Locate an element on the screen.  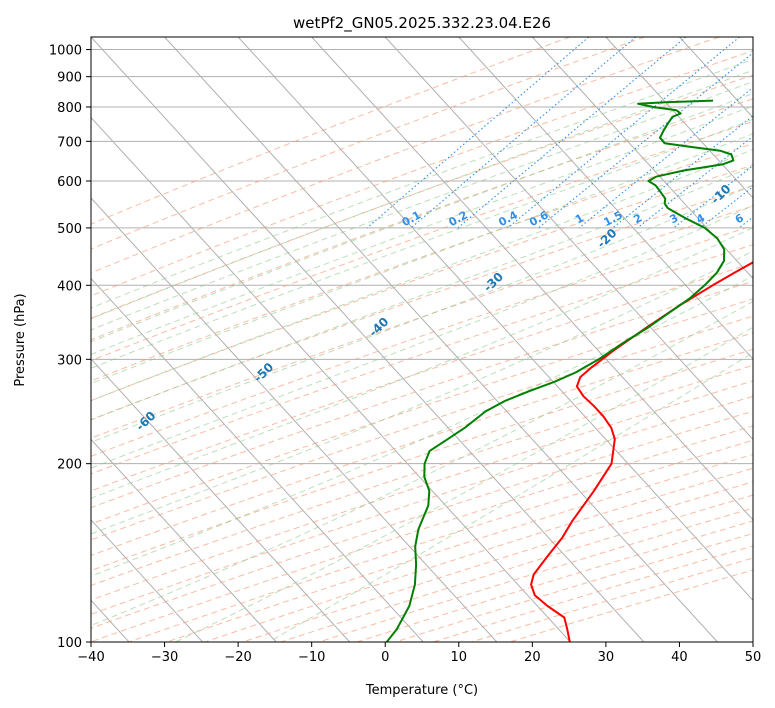
y-tick-label: 500 is located at coordinates (69, 229).